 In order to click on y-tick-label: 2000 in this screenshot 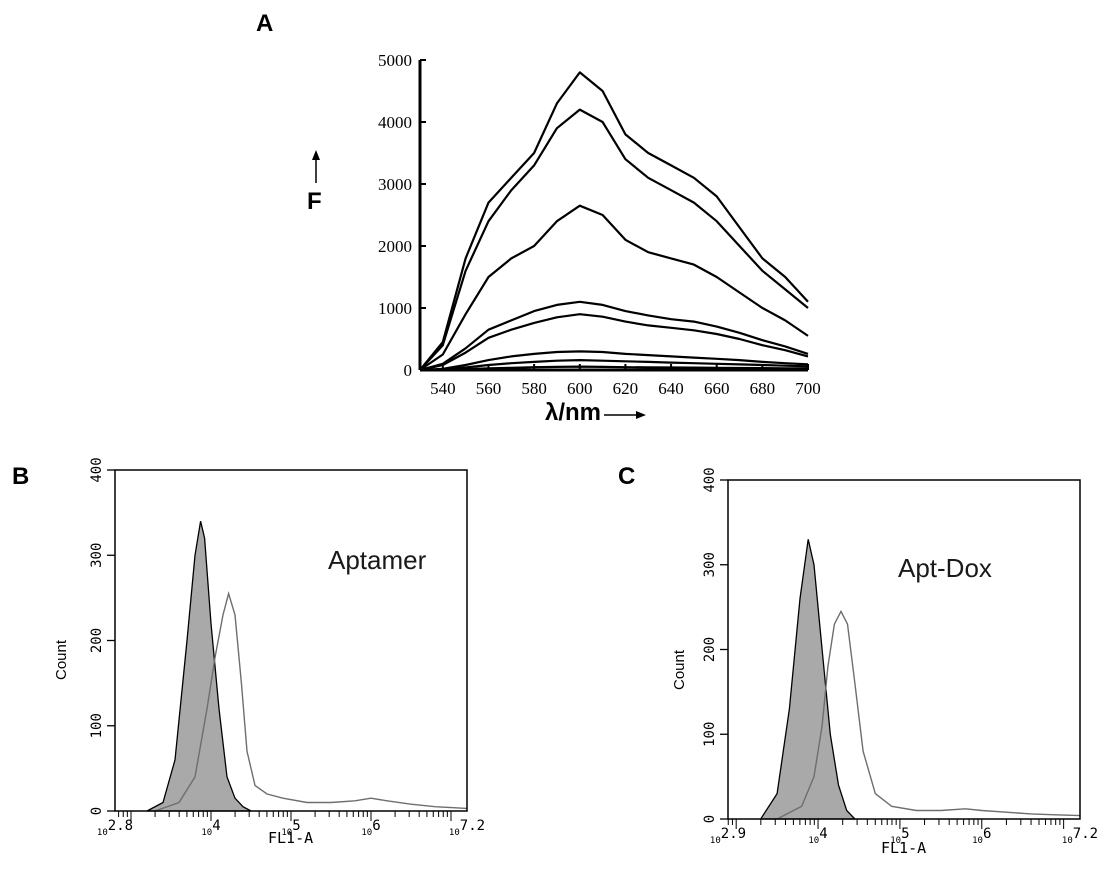, I will do `click(395, 246)`.